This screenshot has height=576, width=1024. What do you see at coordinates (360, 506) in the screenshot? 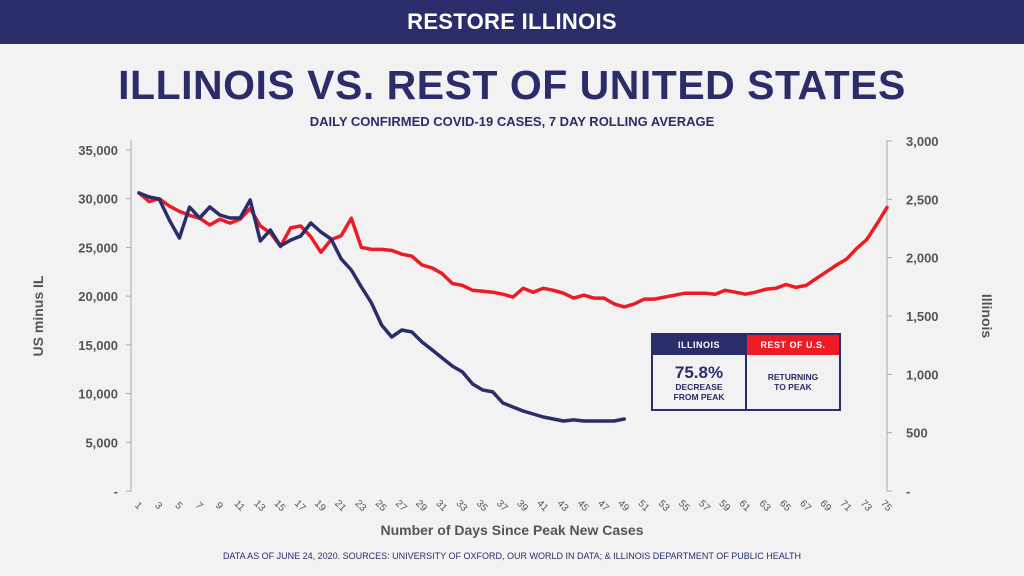
I see `x-tick-label: 23` at bounding box center [360, 506].